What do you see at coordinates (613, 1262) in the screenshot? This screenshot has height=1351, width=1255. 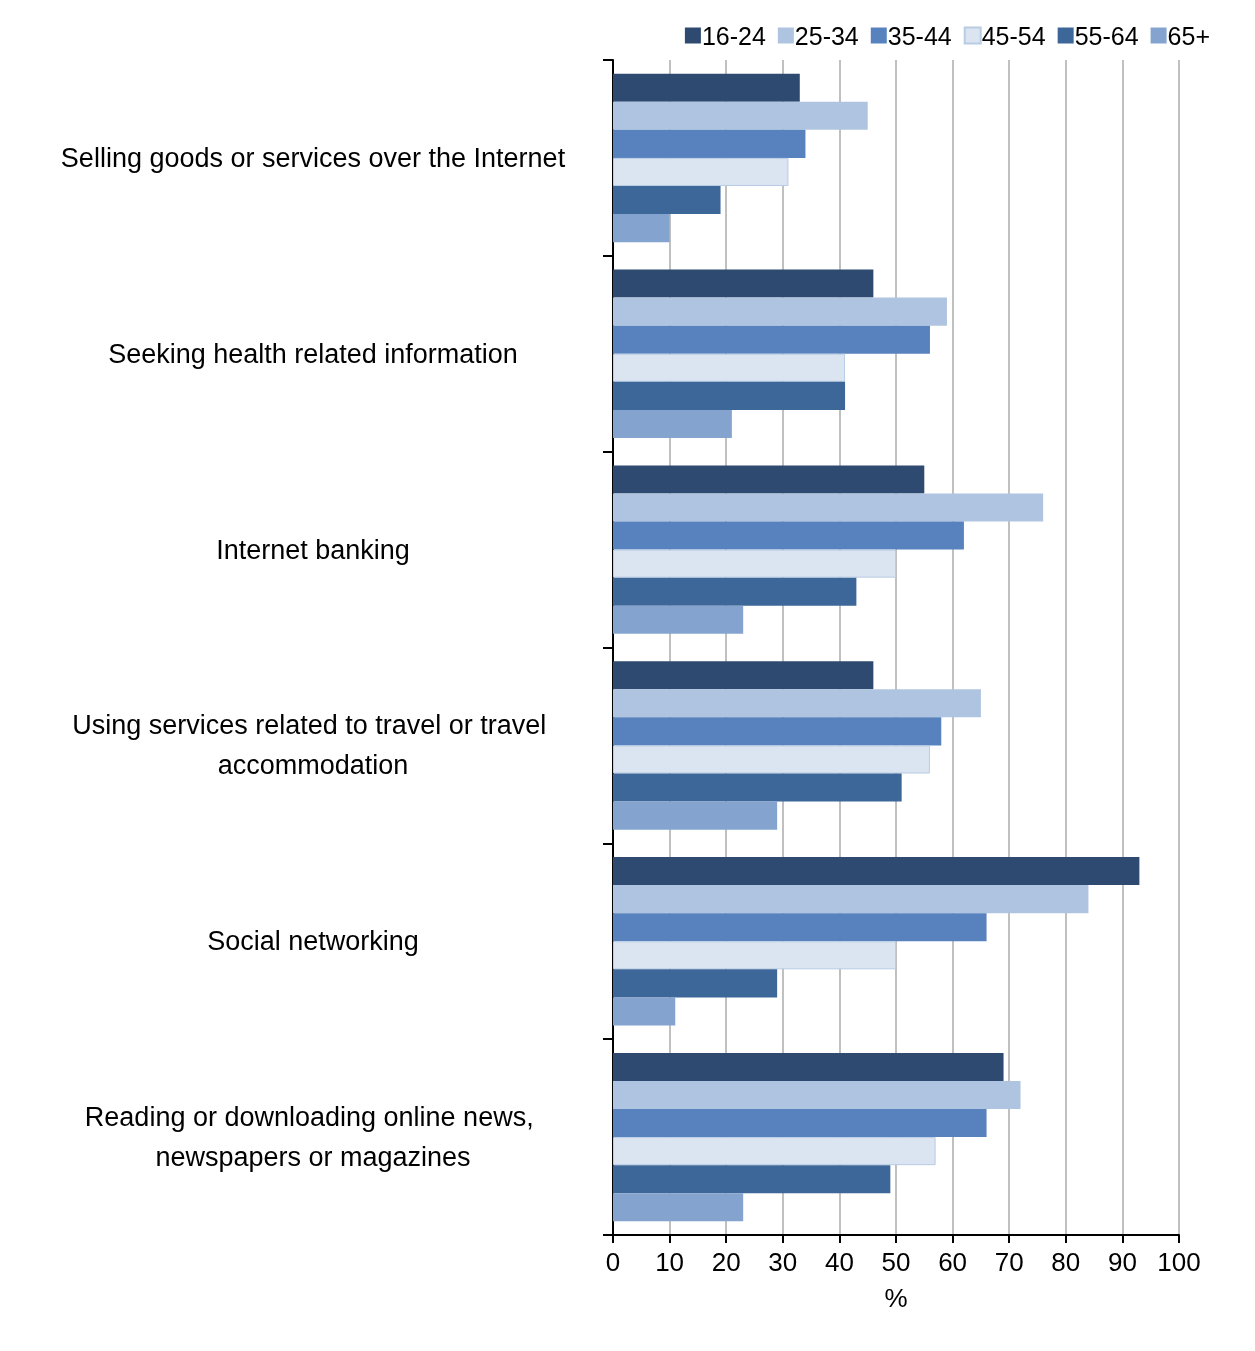 I see `x-tick-label: 0` at bounding box center [613, 1262].